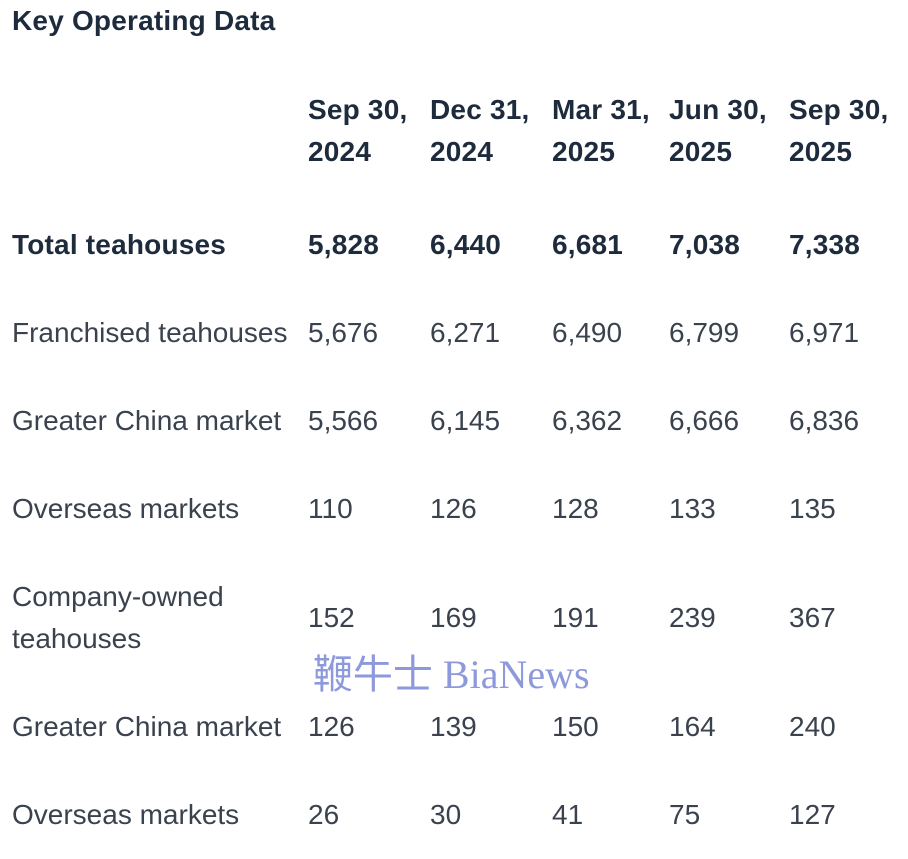 Image resolution: width=908 pixels, height=859 pixels. What do you see at coordinates (119, 244) in the screenshot?
I see `row-label: Total teahouses` at bounding box center [119, 244].